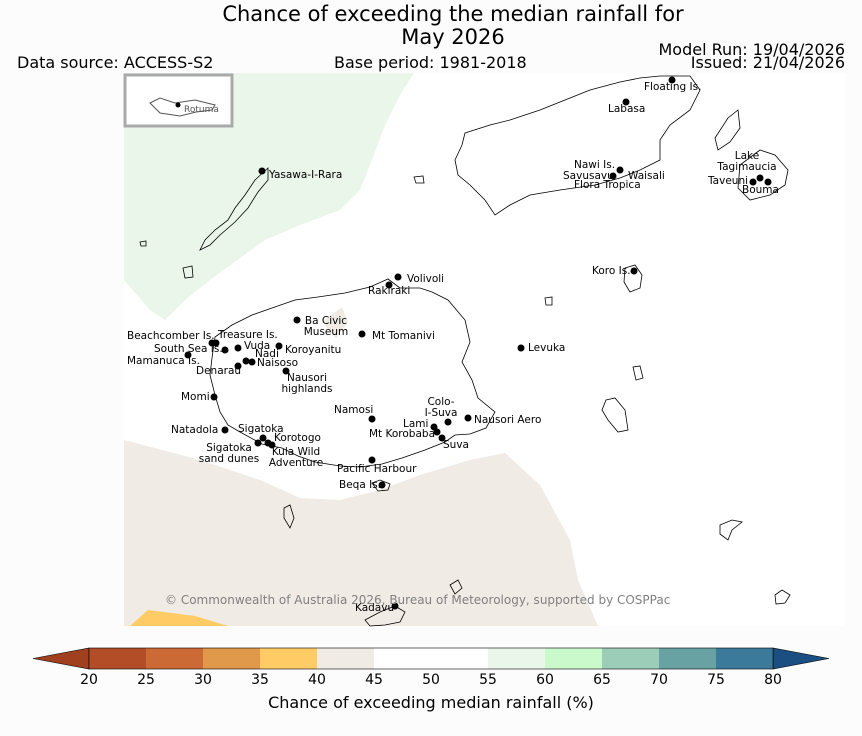 The height and width of the screenshot is (736, 862). Describe the element at coordinates (595, 165) in the screenshot. I see `label-nawi: Nawi Is.` at that location.